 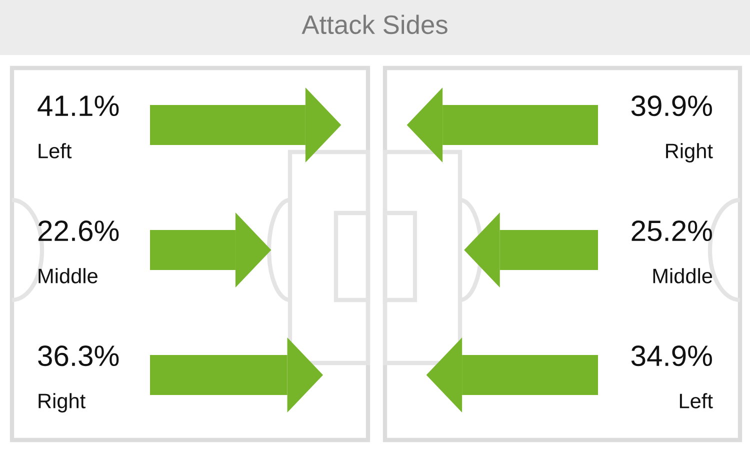 I want to click on data-label: 34.9%, so click(x=671, y=356).